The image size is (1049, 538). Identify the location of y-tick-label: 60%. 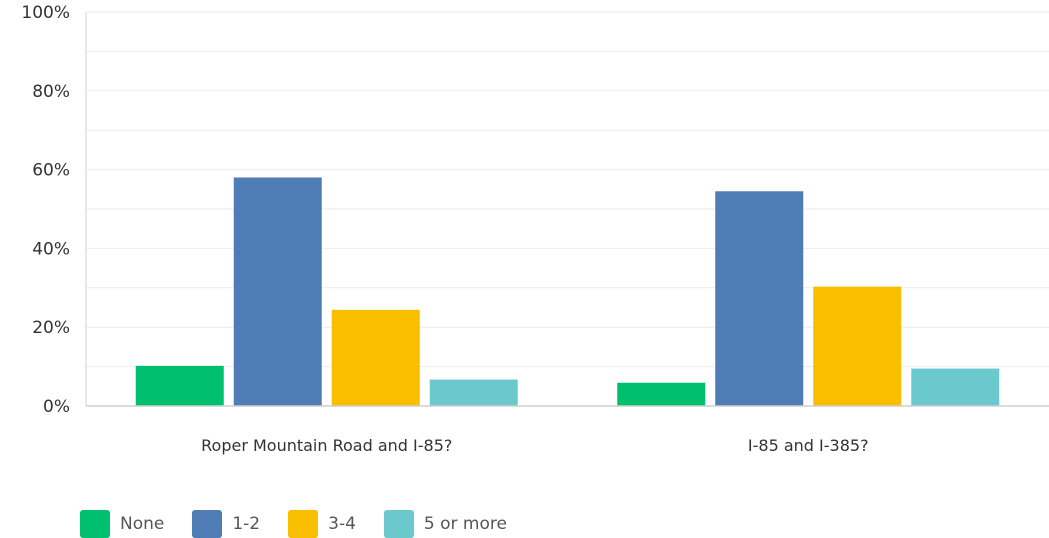
(51, 171).